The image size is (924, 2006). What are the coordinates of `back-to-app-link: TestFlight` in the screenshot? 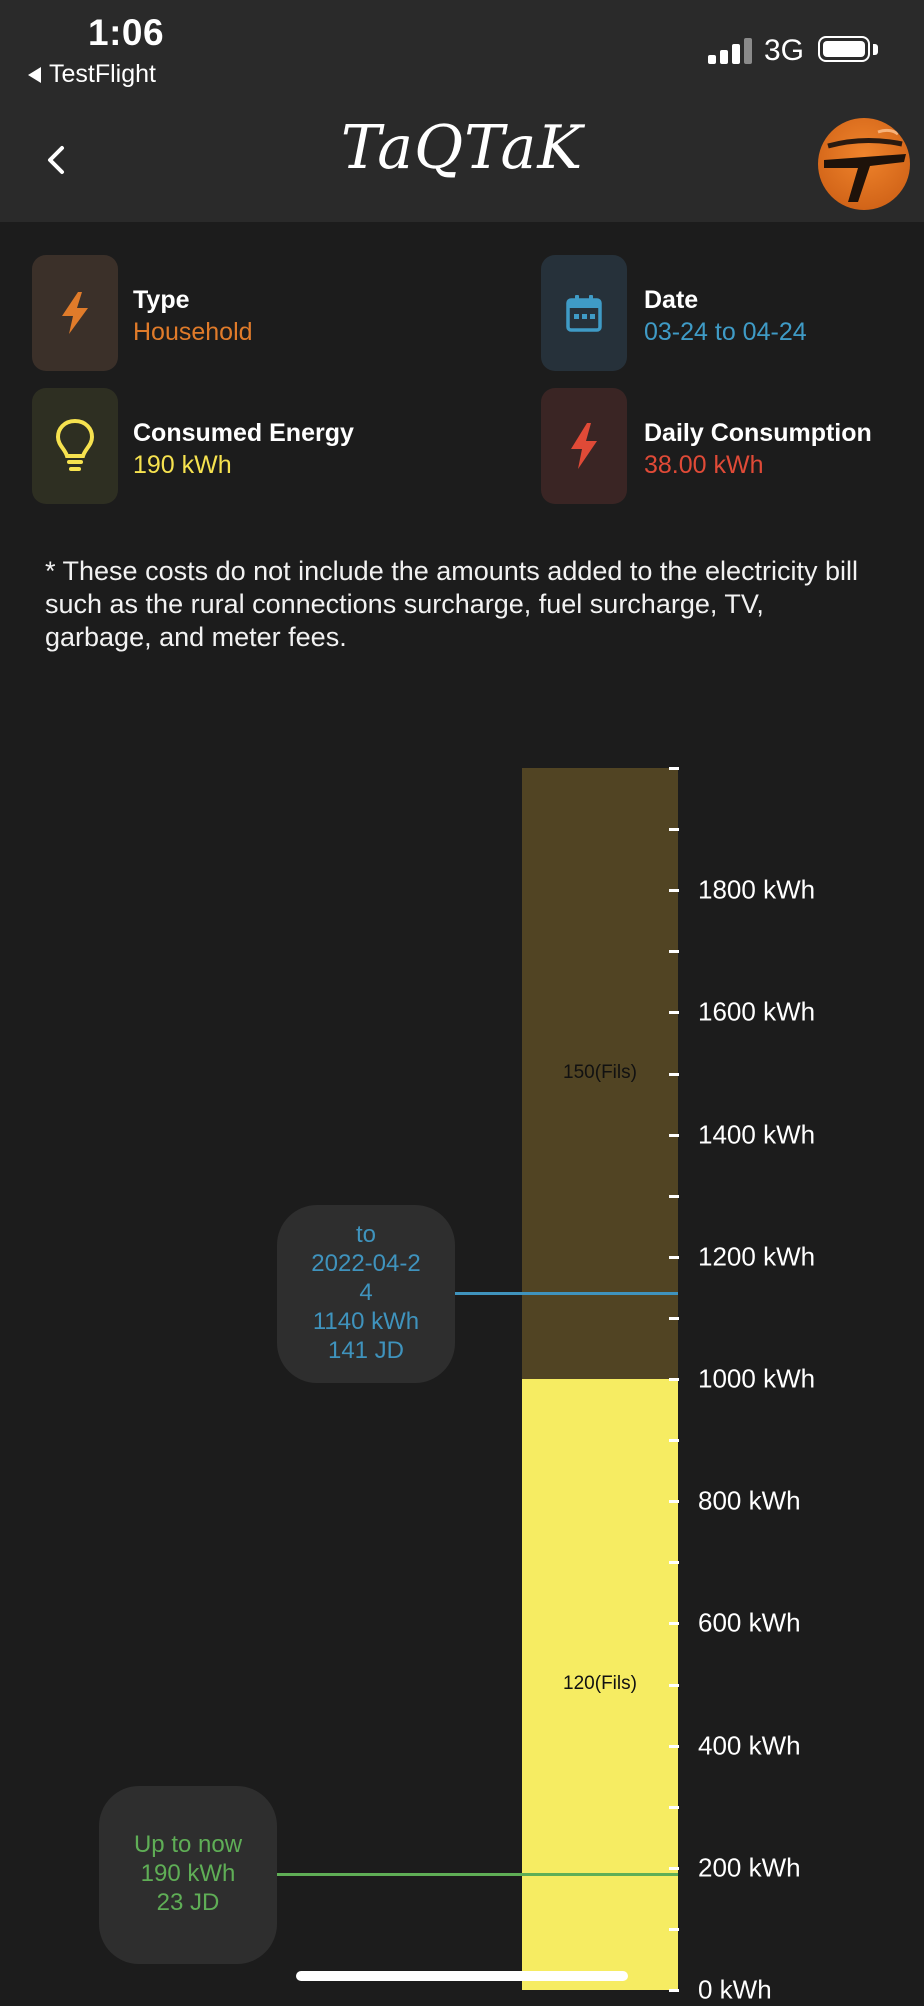 It's located at (92, 74).